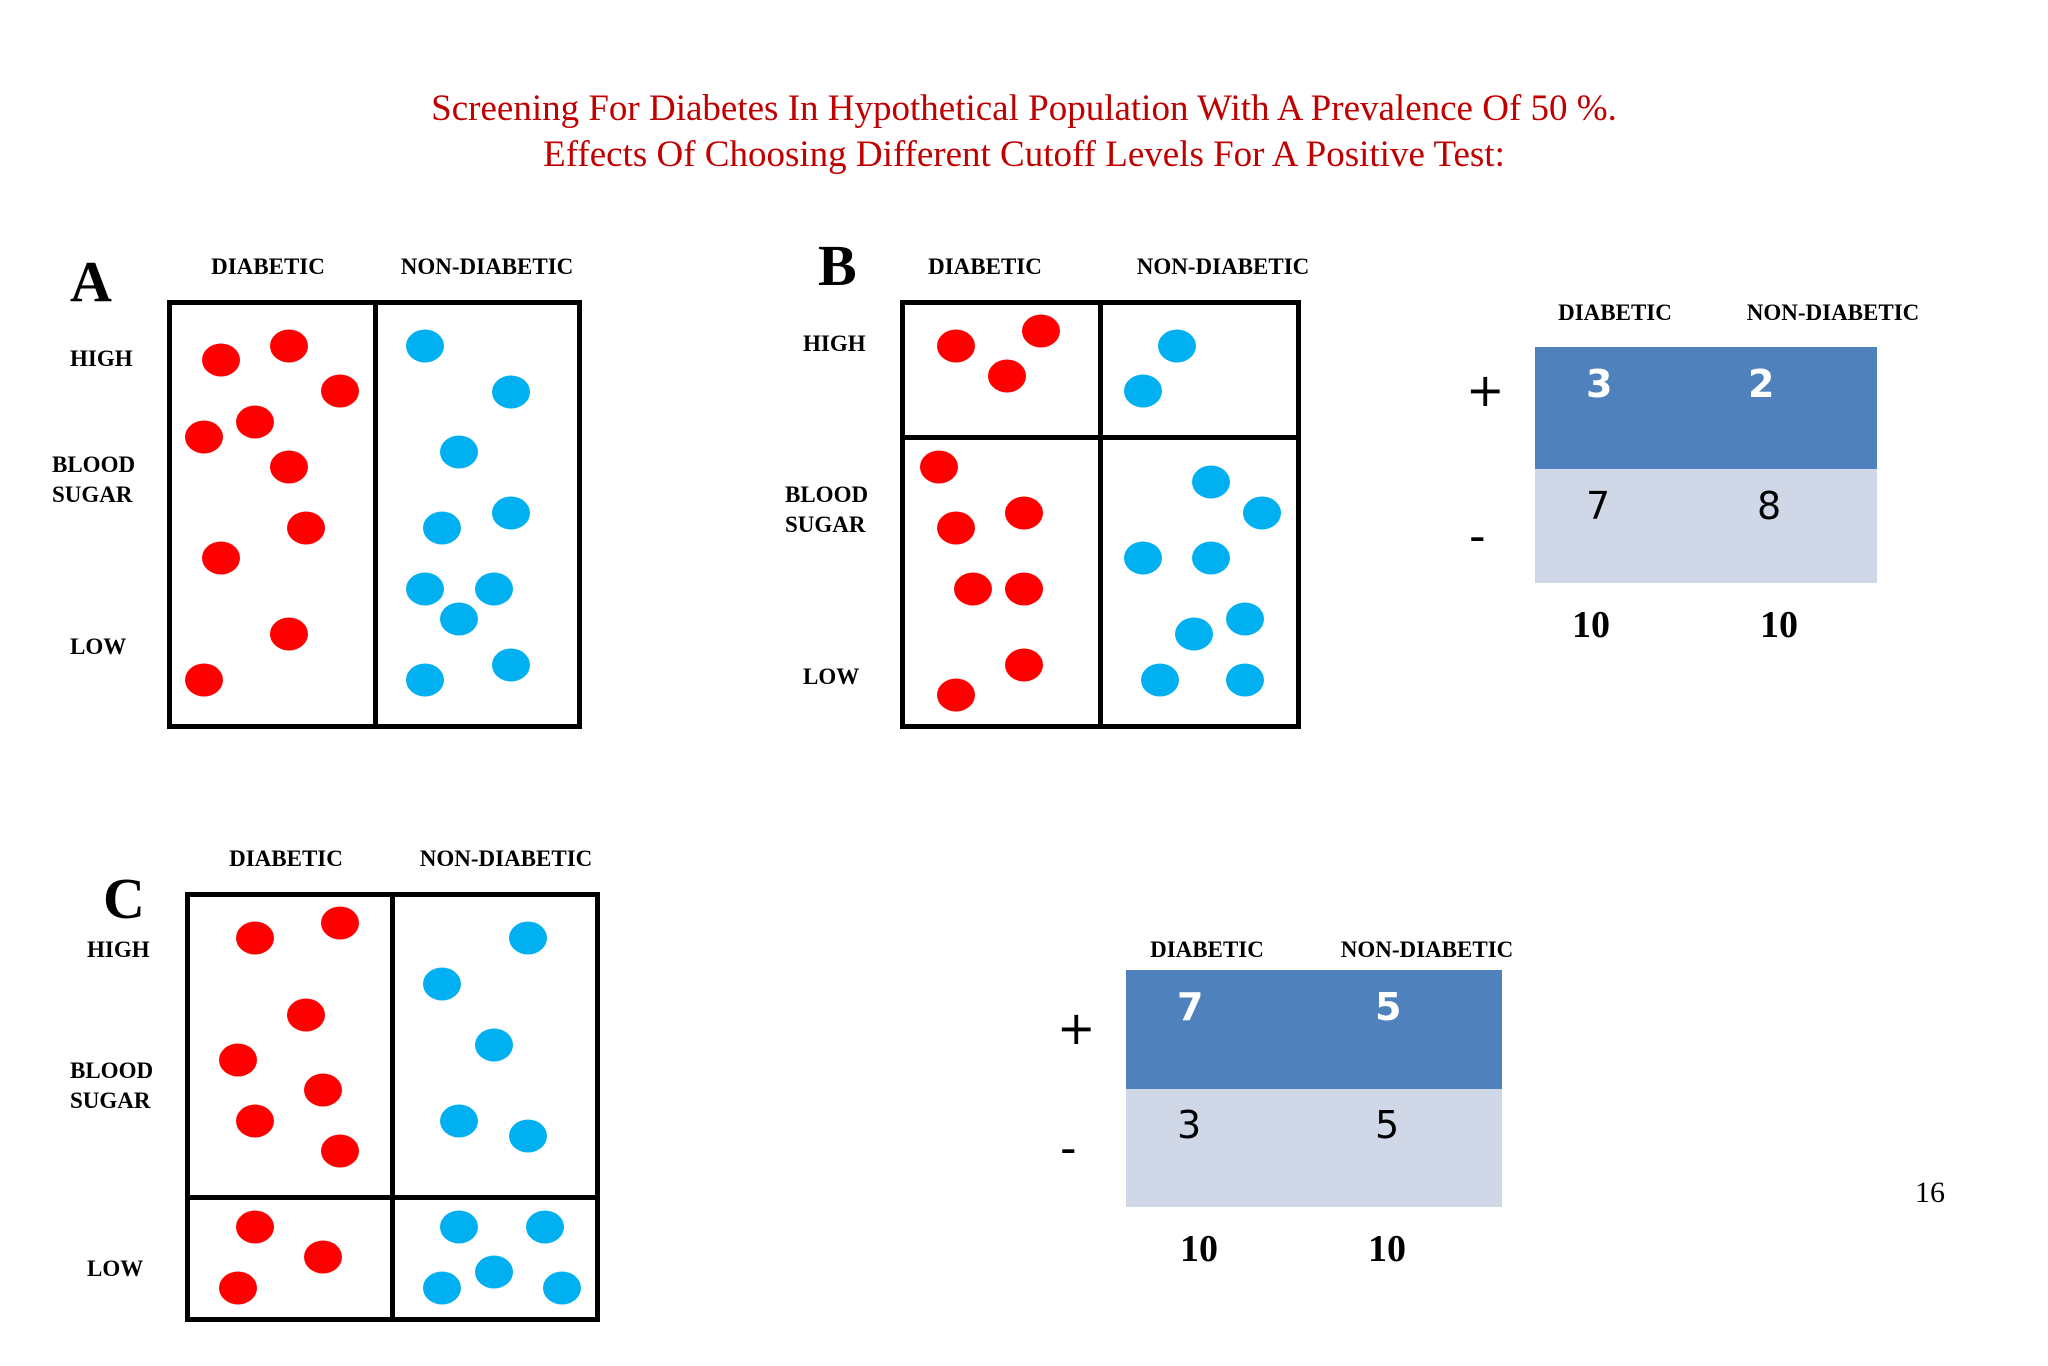 The height and width of the screenshot is (1366, 2048). What do you see at coordinates (268, 266) in the screenshot?
I see `panel-a-diabetic-header: DIABETIC` at bounding box center [268, 266].